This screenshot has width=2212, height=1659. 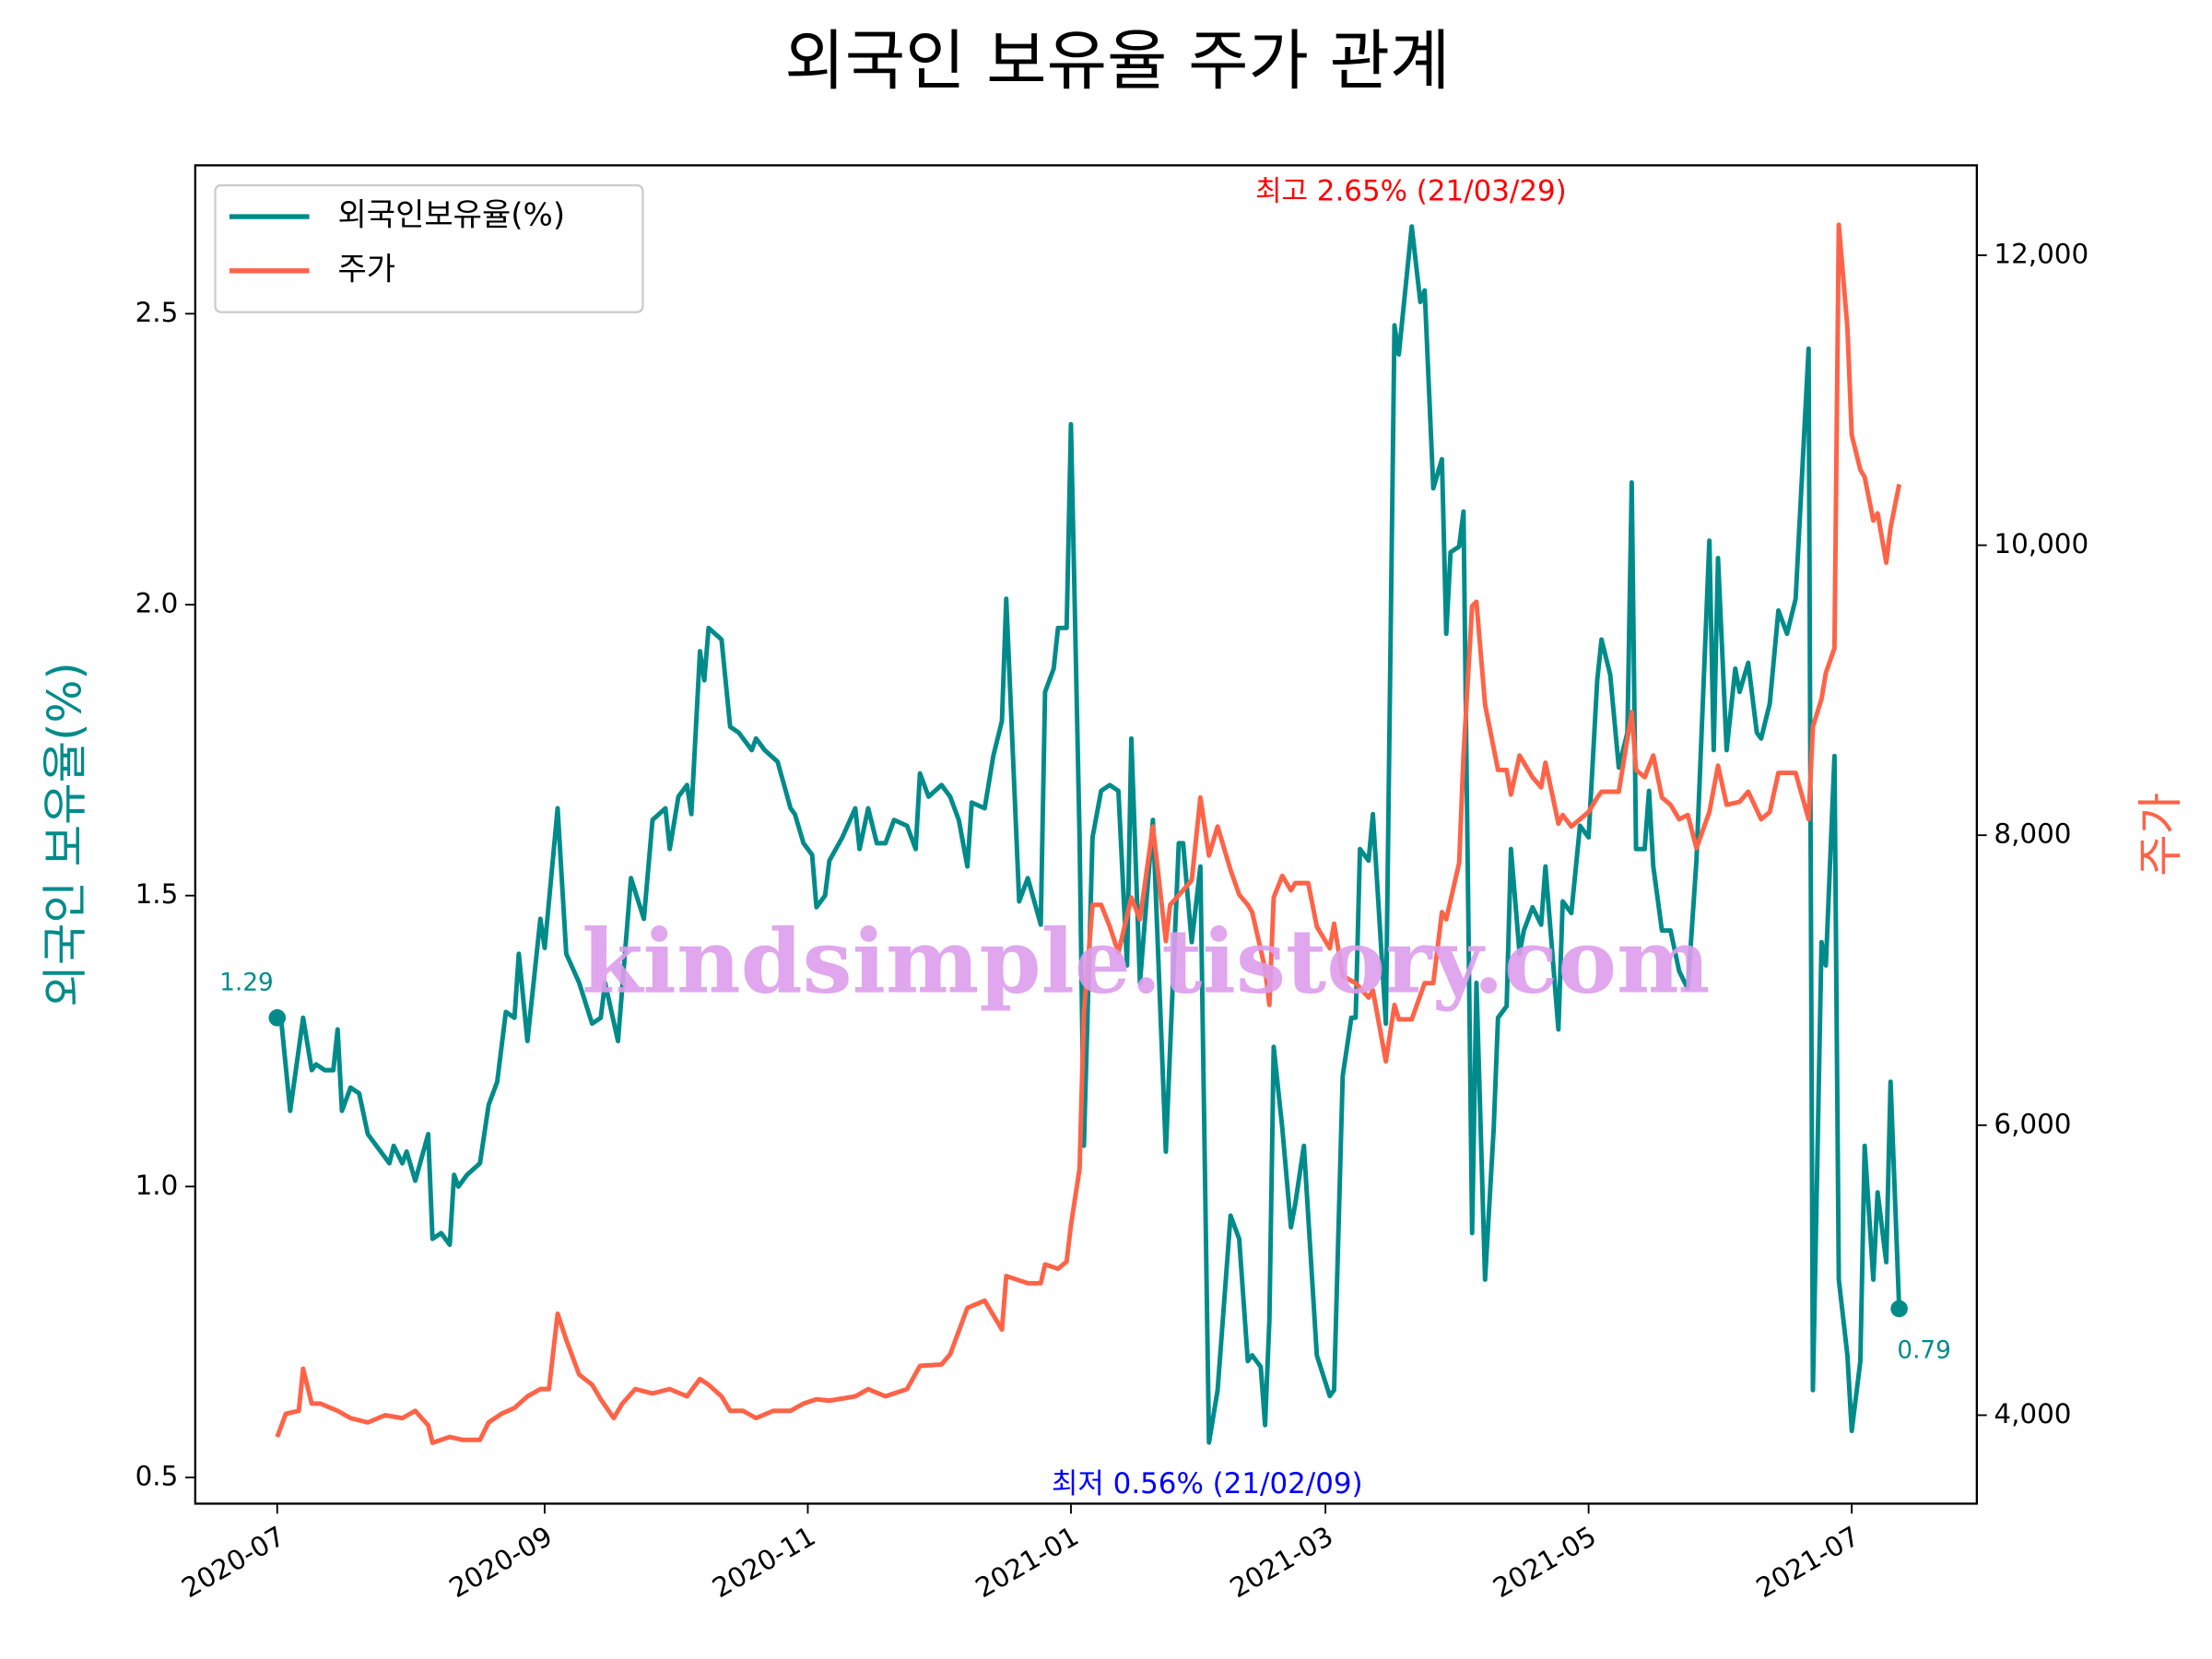 What do you see at coordinates (1923, 1350) in the screenshot?
I see `annotation: 0.79` at bounding box center [1923, 1350].